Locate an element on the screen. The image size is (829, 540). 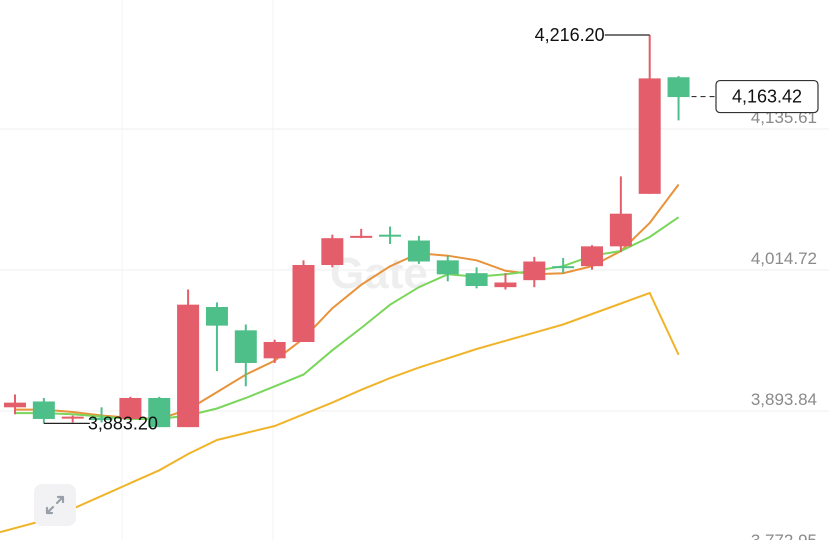
y-tick-label-2: 3,893.84 is located at coordinates (784, 399).